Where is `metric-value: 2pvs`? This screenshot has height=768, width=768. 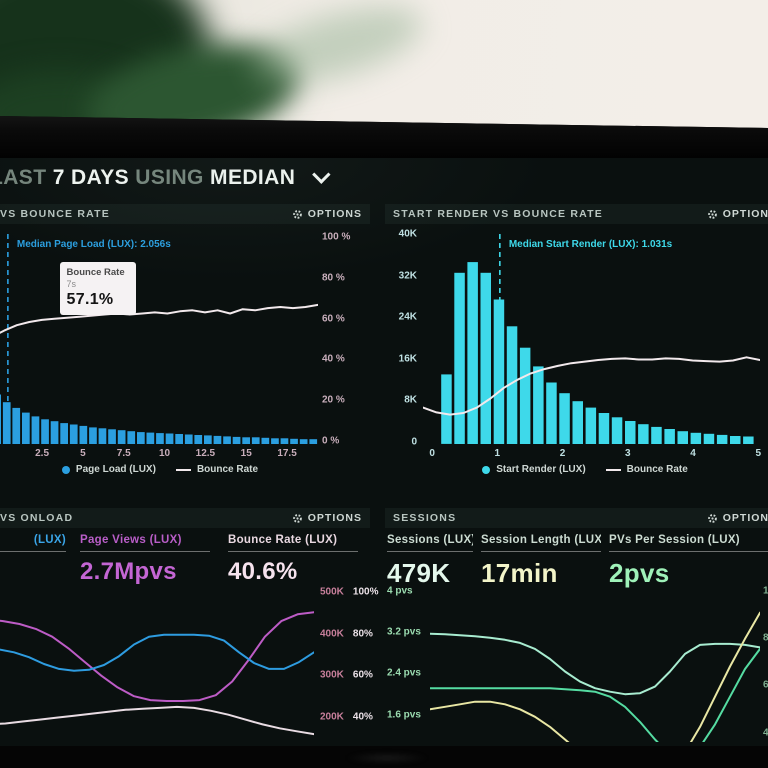 metric-value: 2pvs is located at coordinates (639, 573).